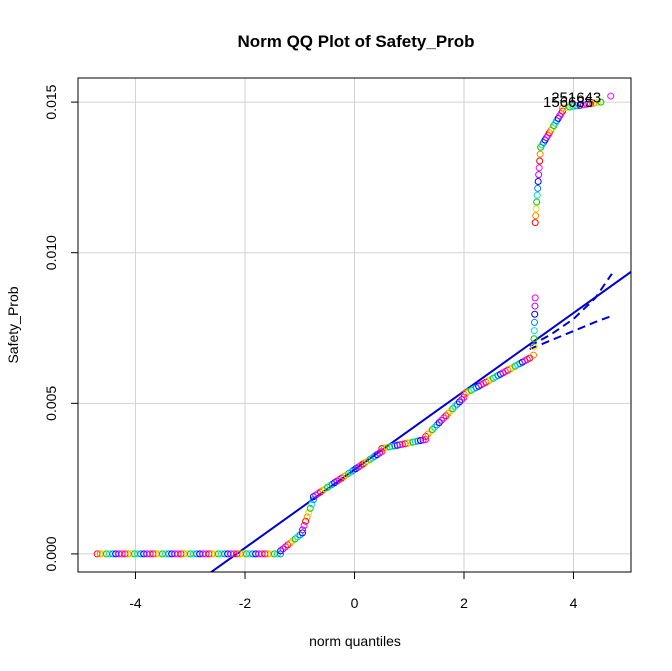 The height and width of the screenshot is (671, 672). I want to click on y-axis: 0.000 0.005 0.010 0.015, so click(60, 327).